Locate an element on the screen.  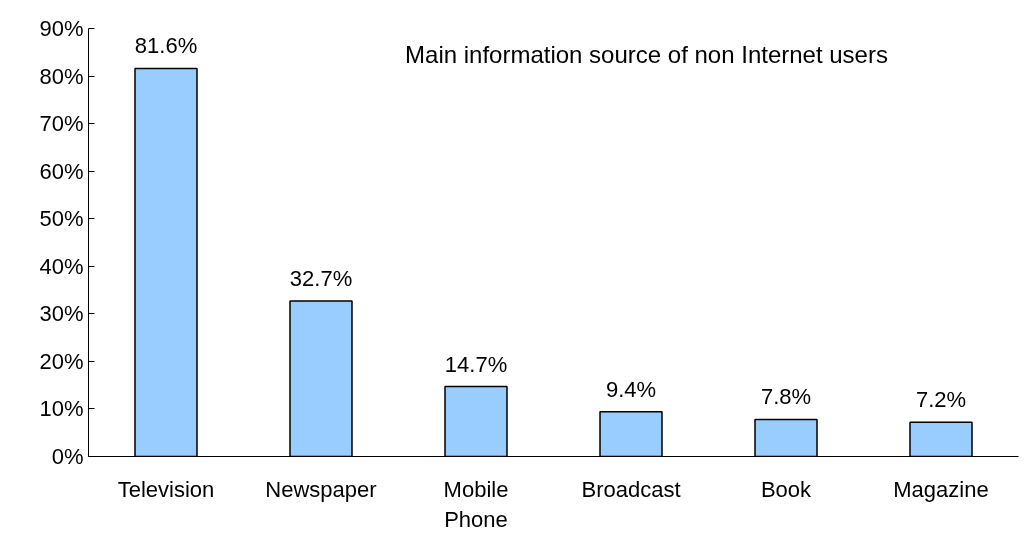
data-label: 7.2% is located at coordinates (941, 400).